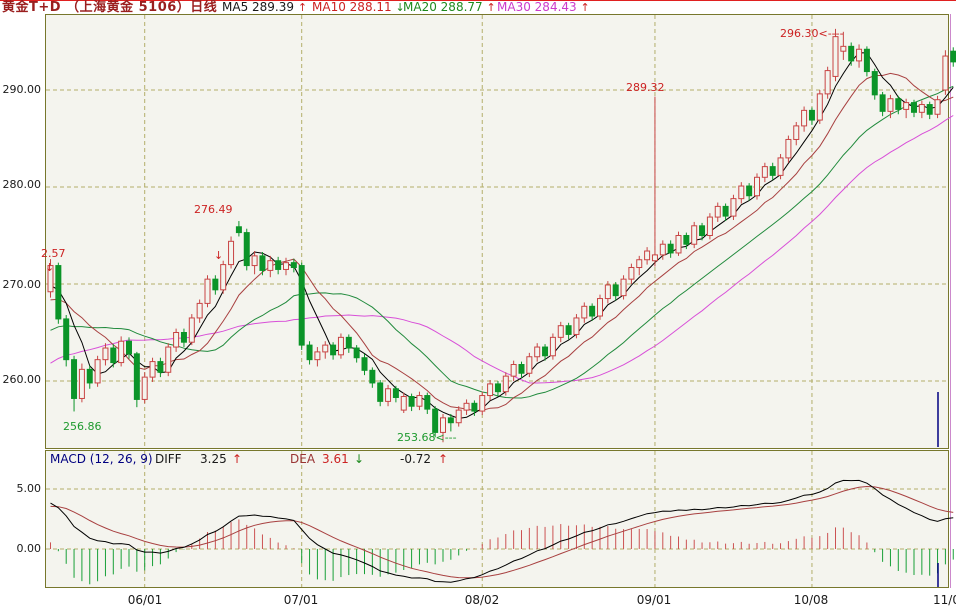  Describe the element at coordinates (29, 488) in the screenshot. I see `macd-axis-tick-5: 5.00` at that location.